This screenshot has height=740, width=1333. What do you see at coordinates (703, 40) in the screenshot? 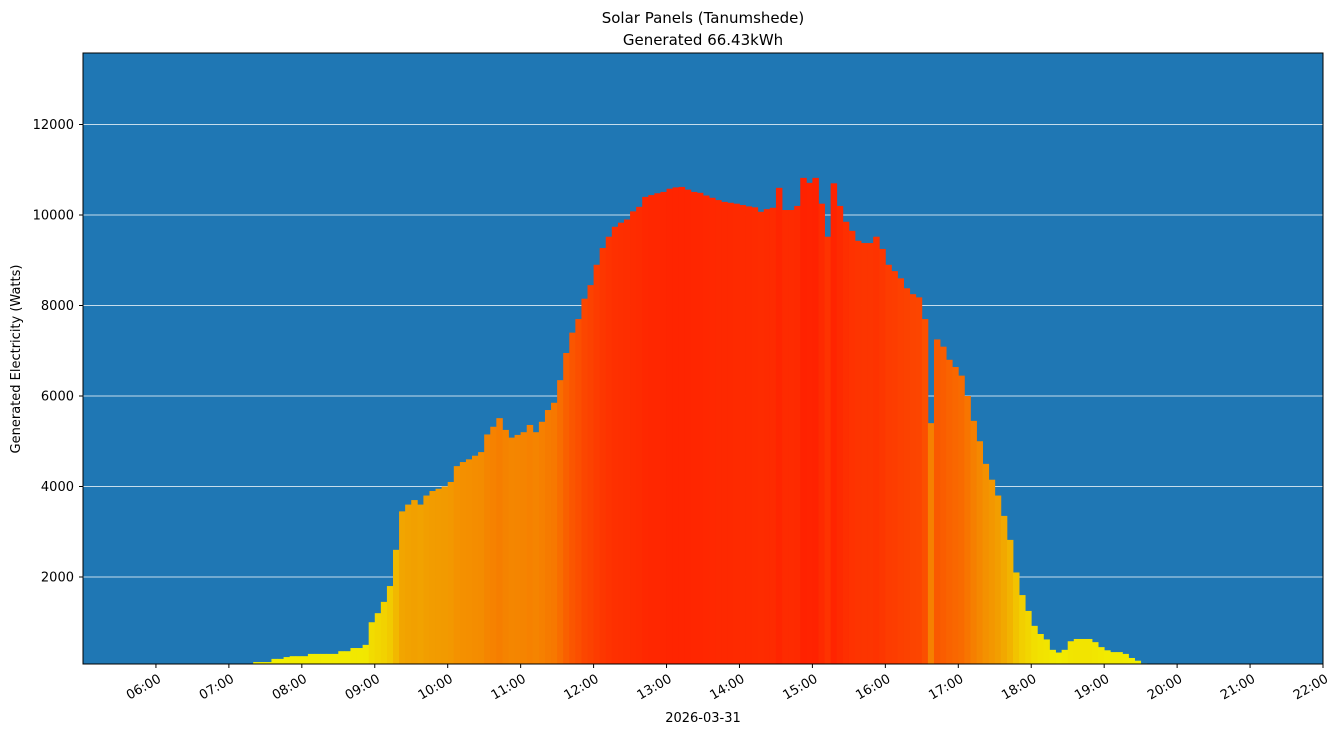
I see `chart-subtitle: Generated 66.43kWh` at bounding box center [703, 40].